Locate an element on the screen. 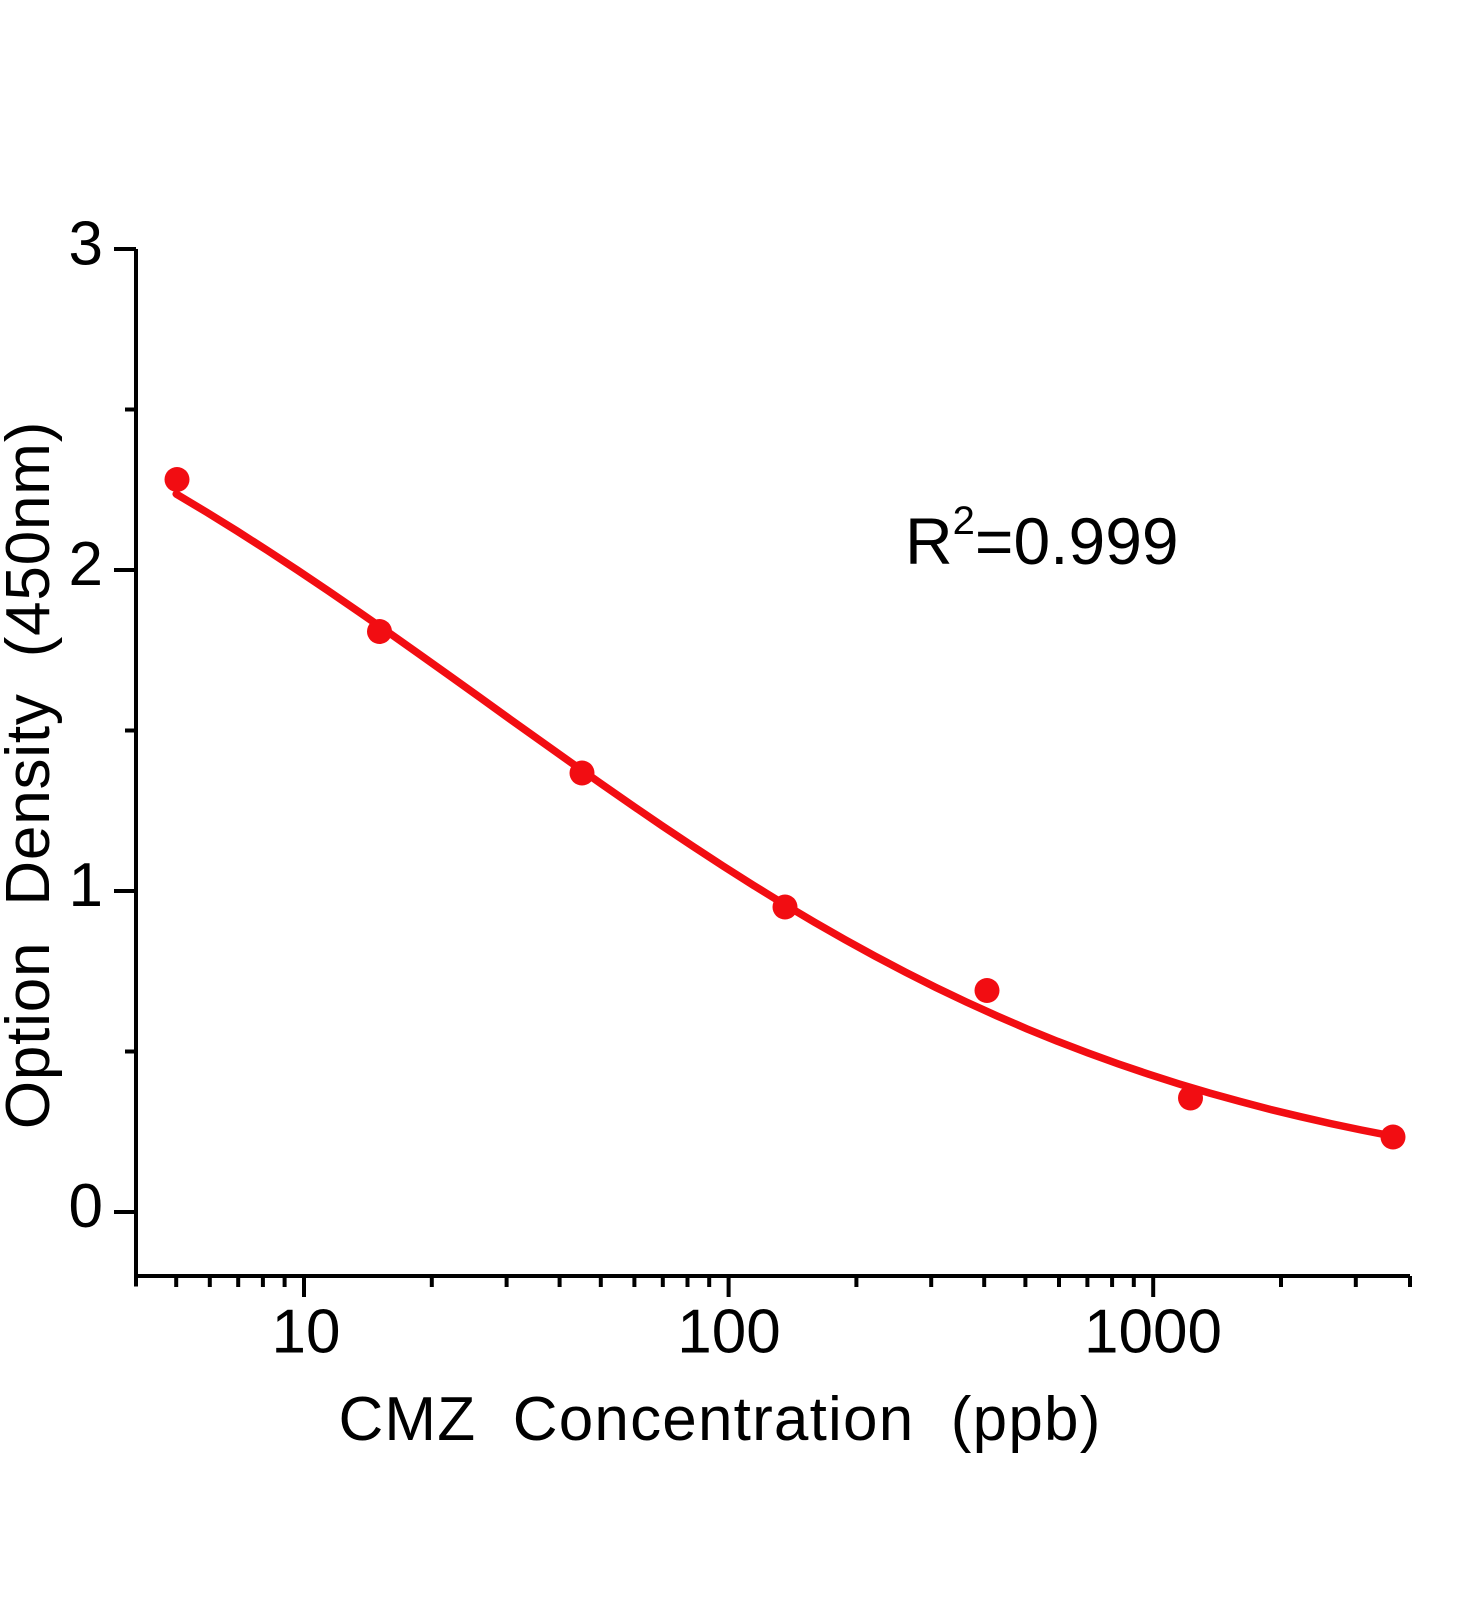  svg-text: 1 is located at coordinates (86, 885).